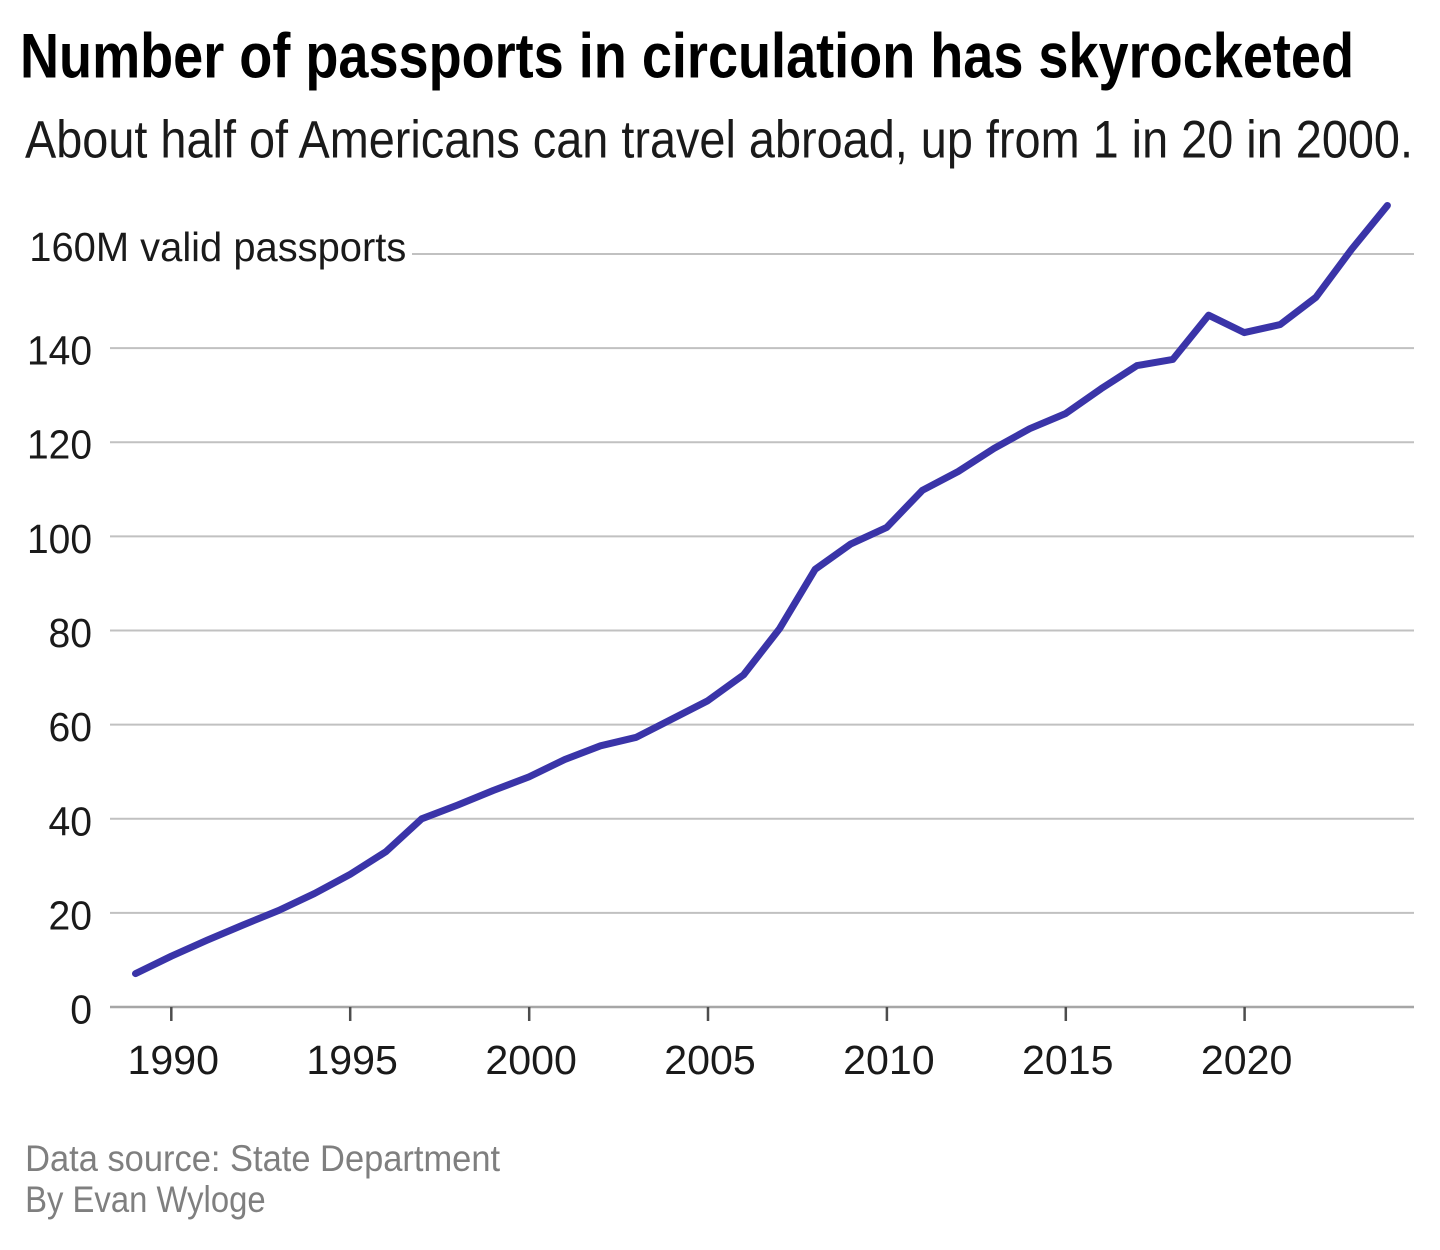 The image size is (1440, 1250). What do you see at coordinates (71, 821) in the screenshot?
I see `svg-text: 40` at bounding box center [71, 821].